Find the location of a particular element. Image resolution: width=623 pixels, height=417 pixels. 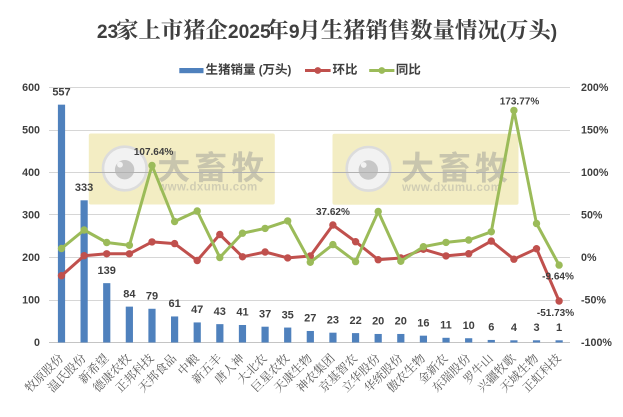

svg-text: 100% is located at coordinates (595, 173).